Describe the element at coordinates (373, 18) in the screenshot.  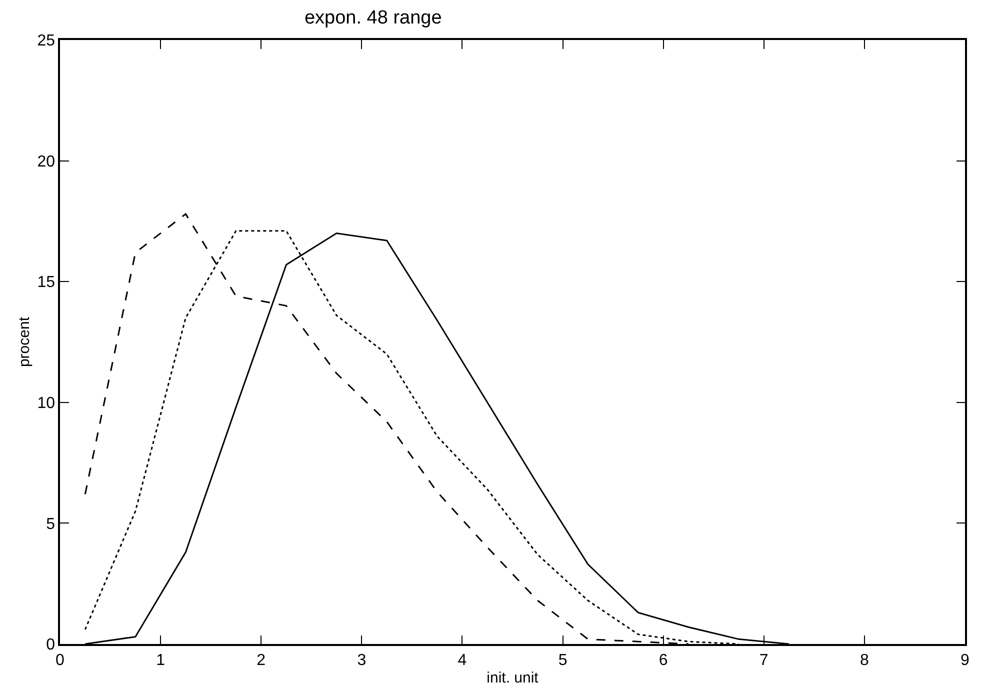
I see `chart-title: expon. 48 range` at that location.